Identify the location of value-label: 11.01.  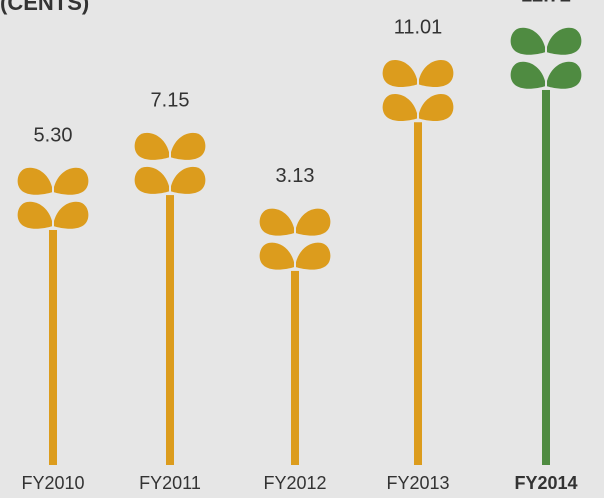
(418, 28).